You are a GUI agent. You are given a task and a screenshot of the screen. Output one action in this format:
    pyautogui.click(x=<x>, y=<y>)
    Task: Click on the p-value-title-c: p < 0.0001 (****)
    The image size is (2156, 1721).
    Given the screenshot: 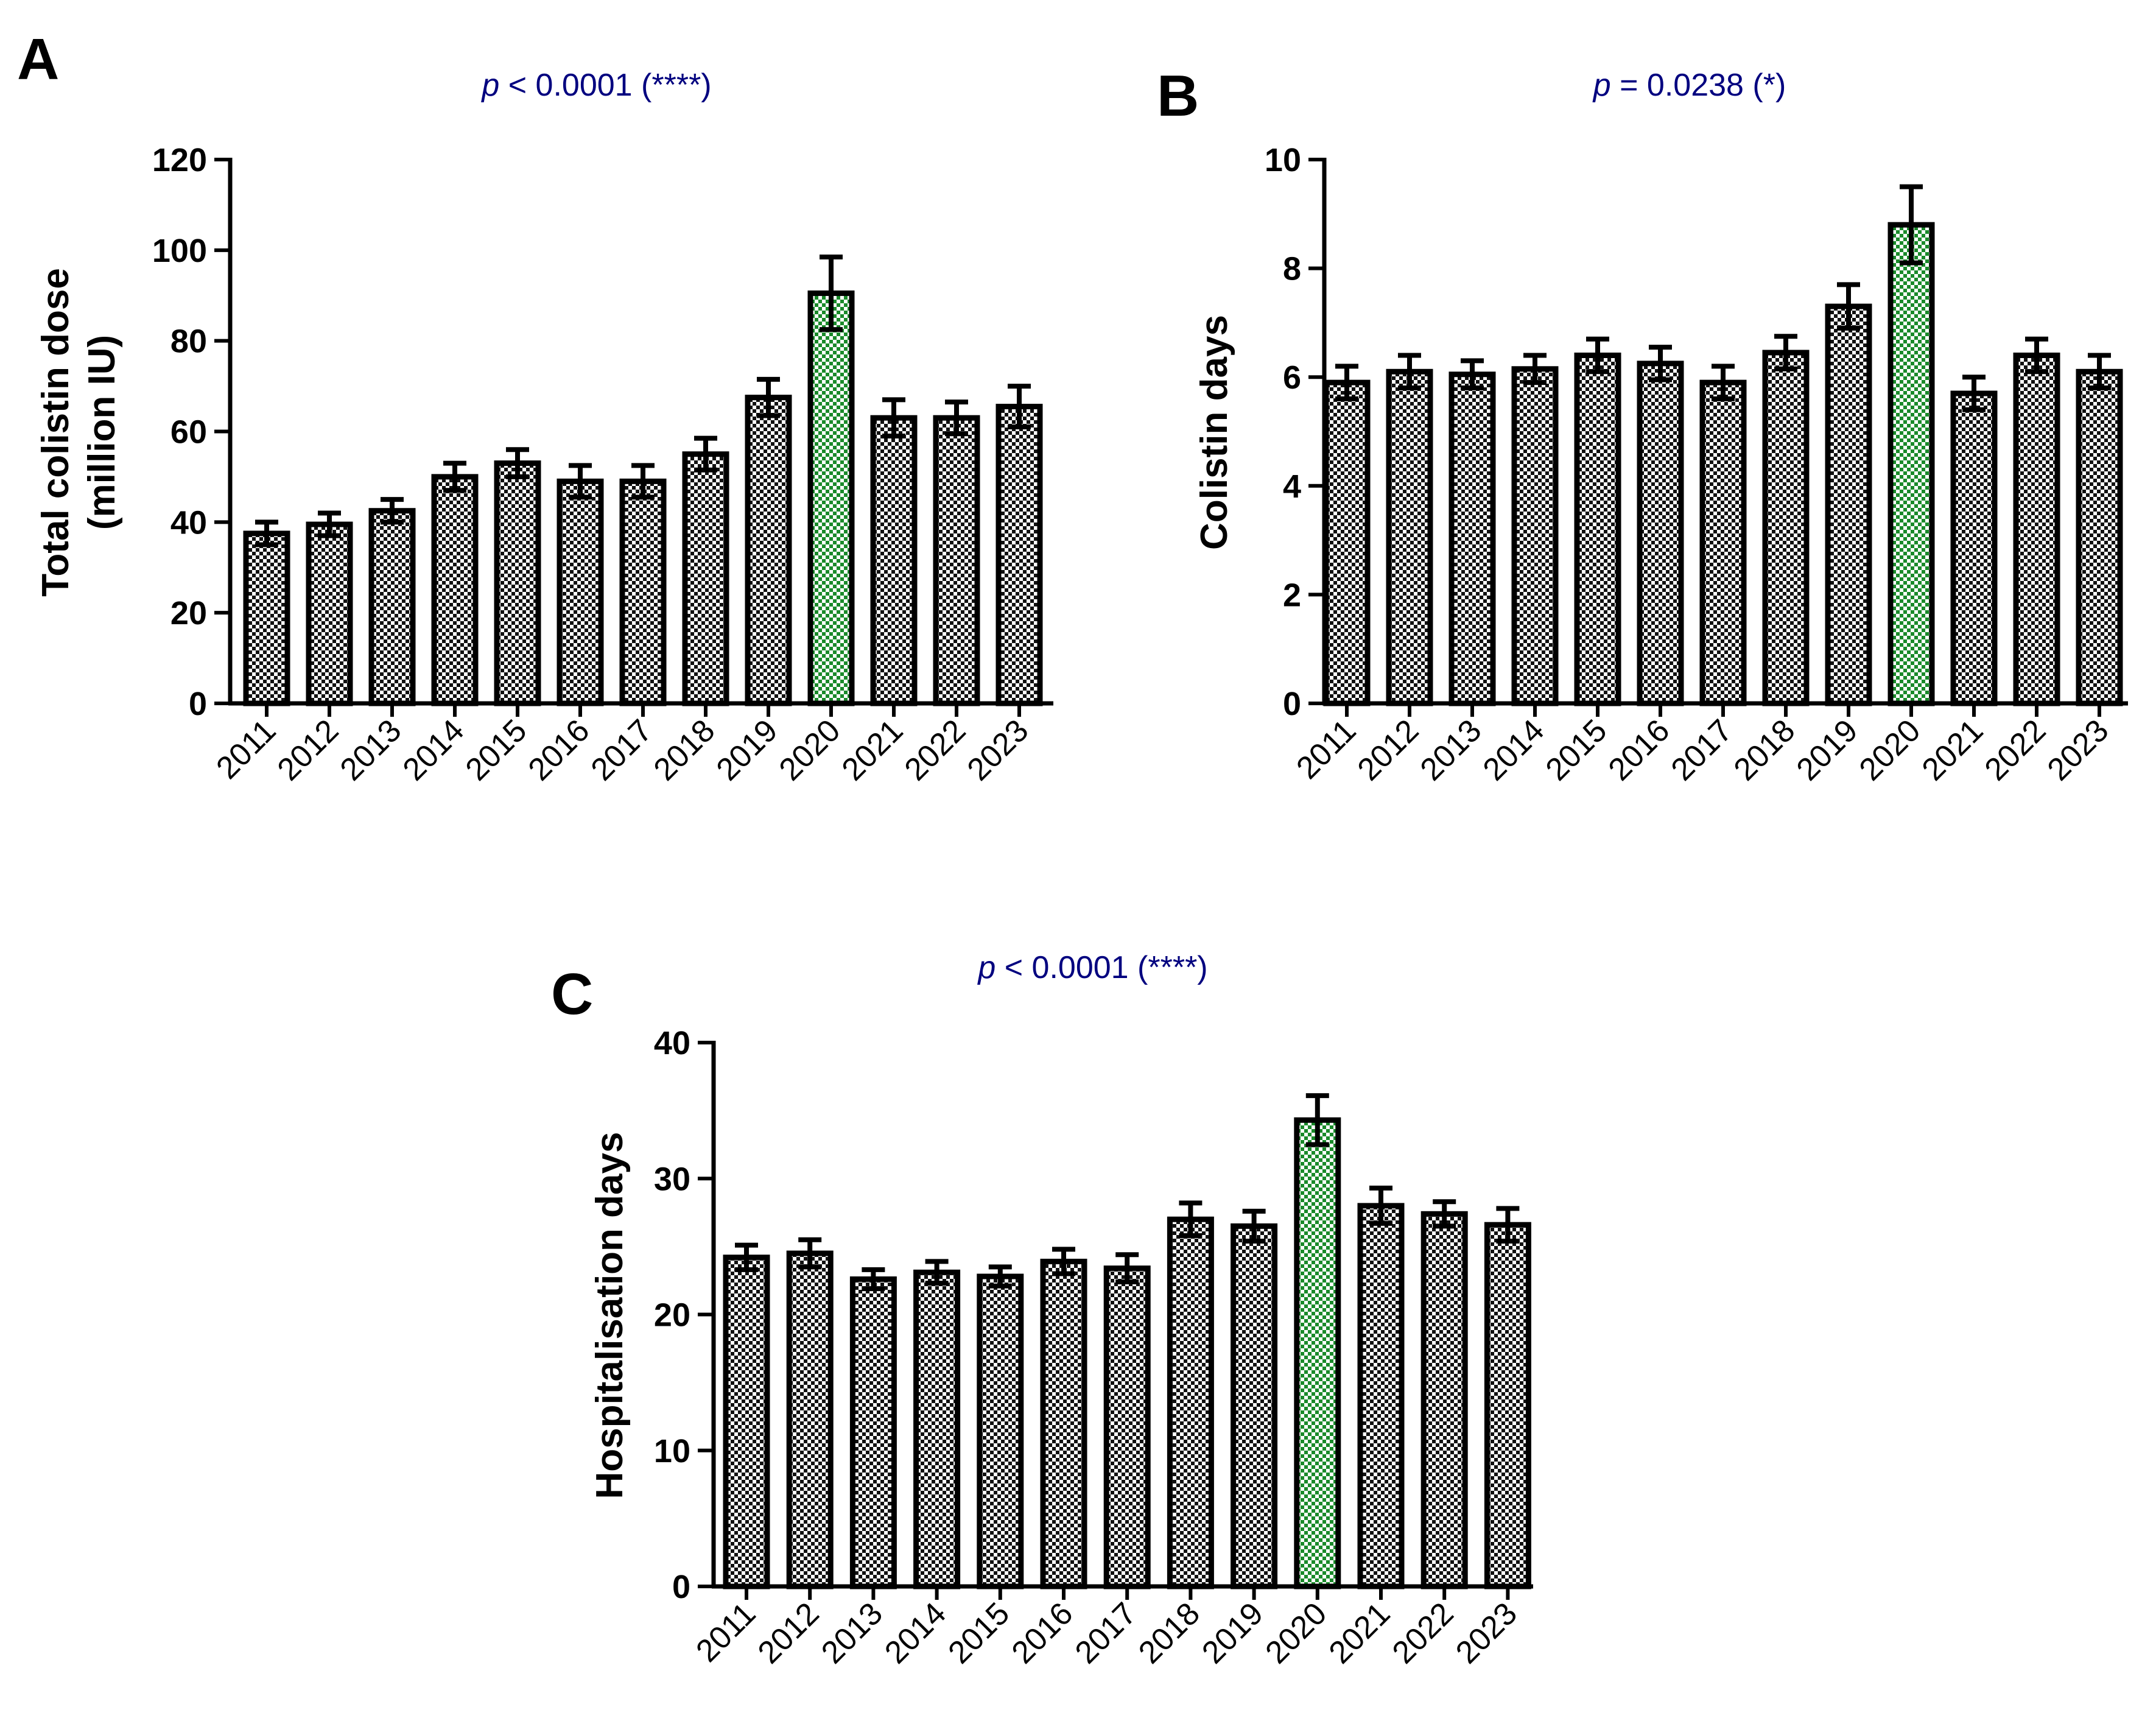 What is the action you would take?
    pyautogui.click(x=1092, y=968)
    